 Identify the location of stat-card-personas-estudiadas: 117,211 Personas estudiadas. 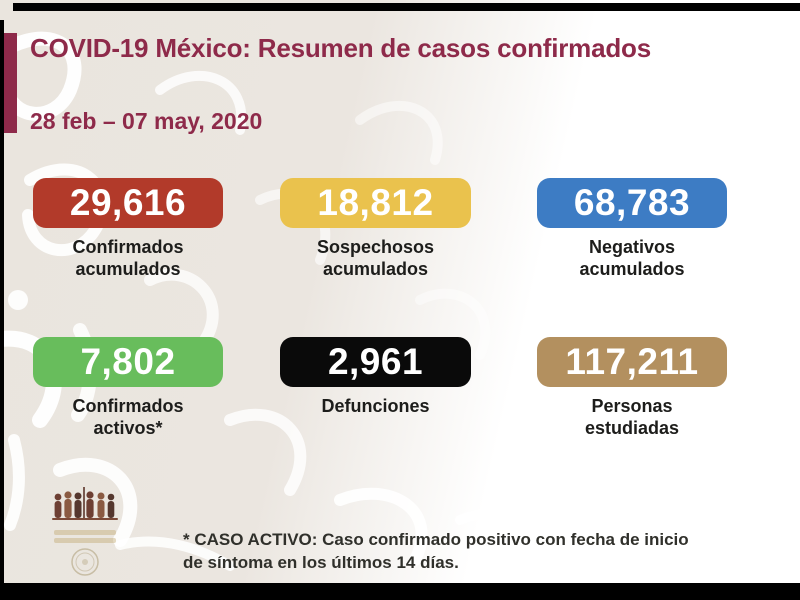
(632, 388).